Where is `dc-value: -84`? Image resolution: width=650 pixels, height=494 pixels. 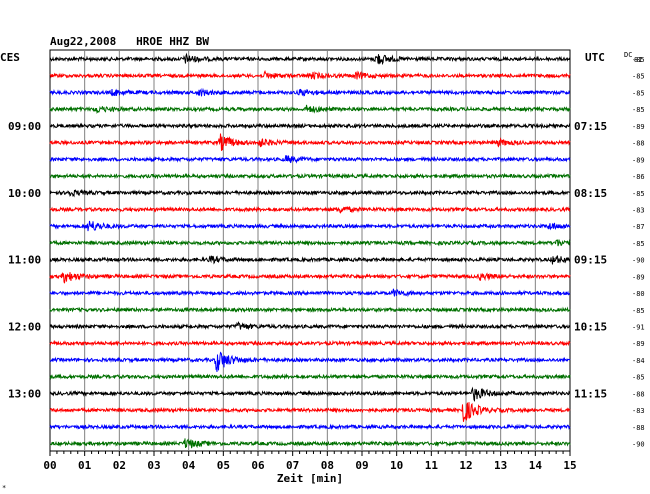
dc-value: -84 is located at coordinates (638, 361).